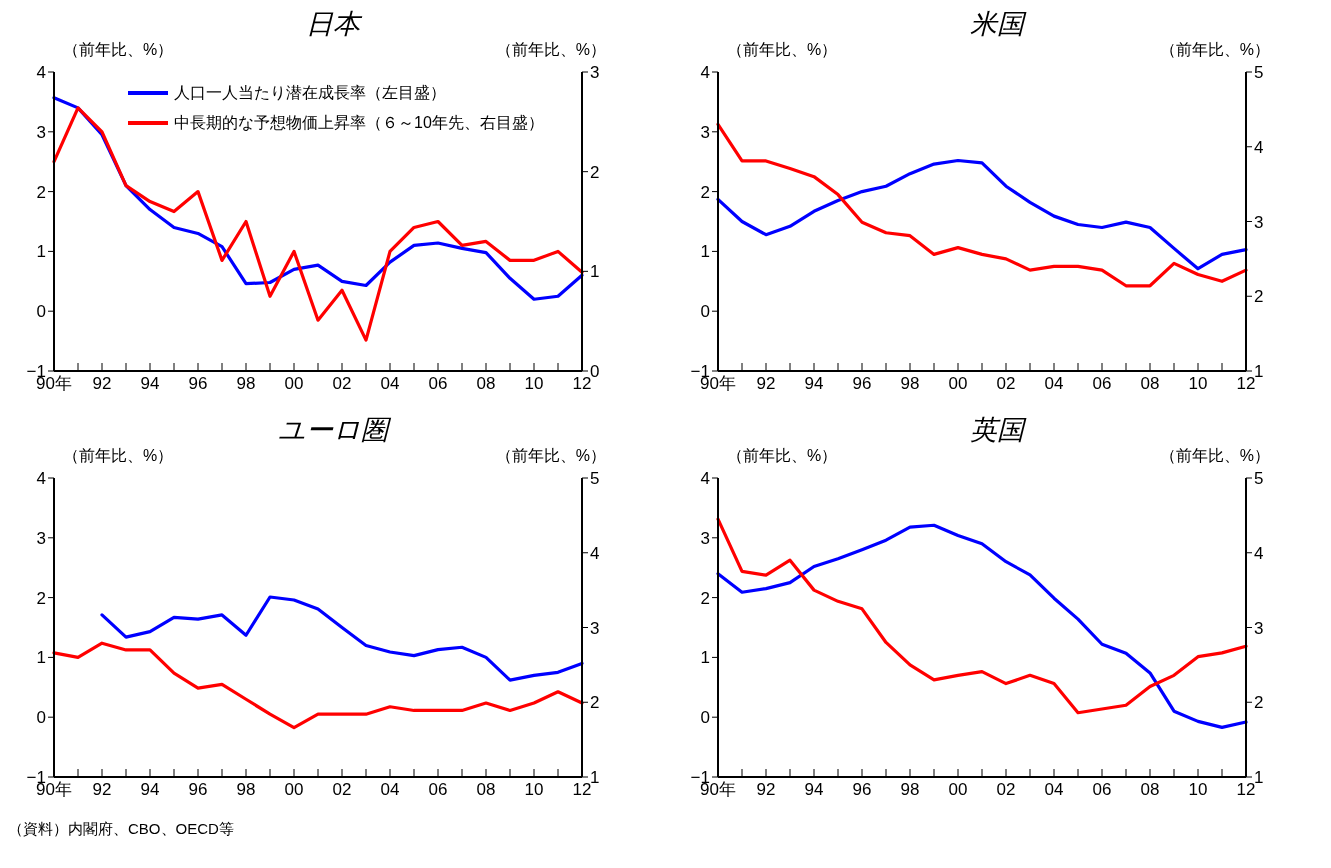  What do you see at coordinates (595, 372) in the screenshot?
I see `y2-tick-label: 0` at bounding box center [595, 372].